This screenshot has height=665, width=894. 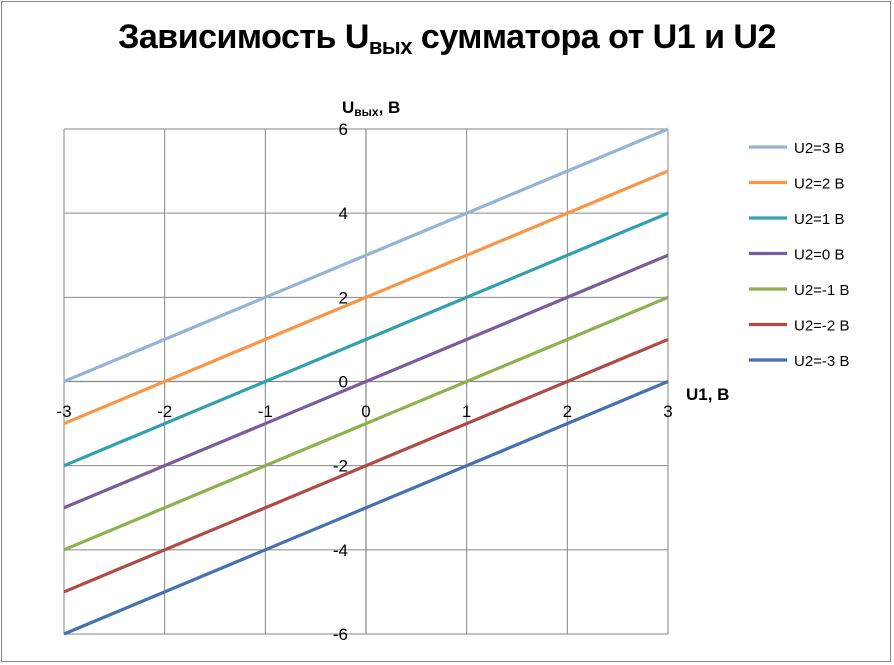 I want to click on x-tick-label: -3, so click(x=63, y=411).